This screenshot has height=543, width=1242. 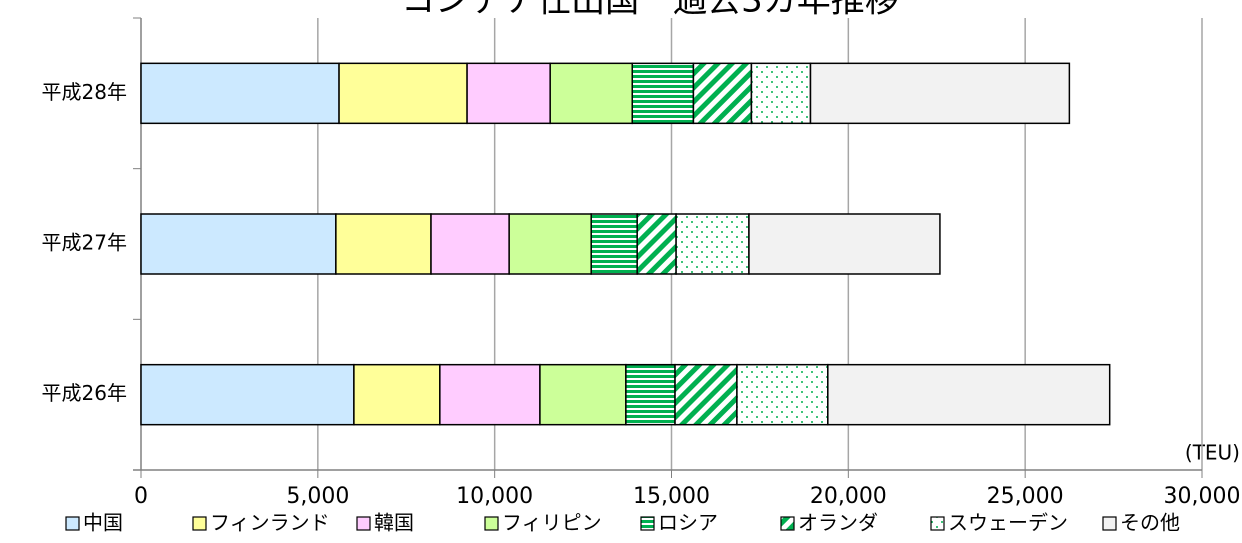 I want to click on legend-label: スウェーデン, so click(x=1008, y=523).